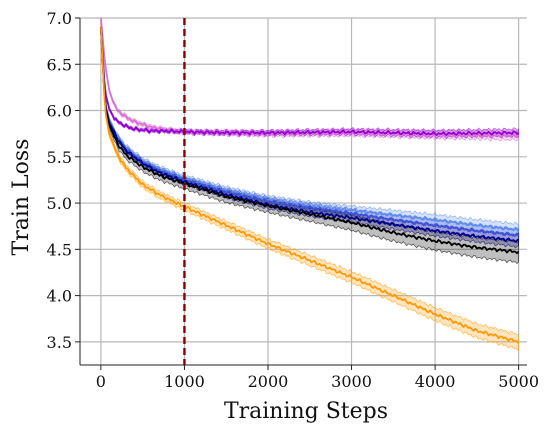 The image size is (548, 435). What do you see at coordinates (59, 157) in the screenshot?
I see `y-tick-label: 5.5` at bounding box center [59, 157].